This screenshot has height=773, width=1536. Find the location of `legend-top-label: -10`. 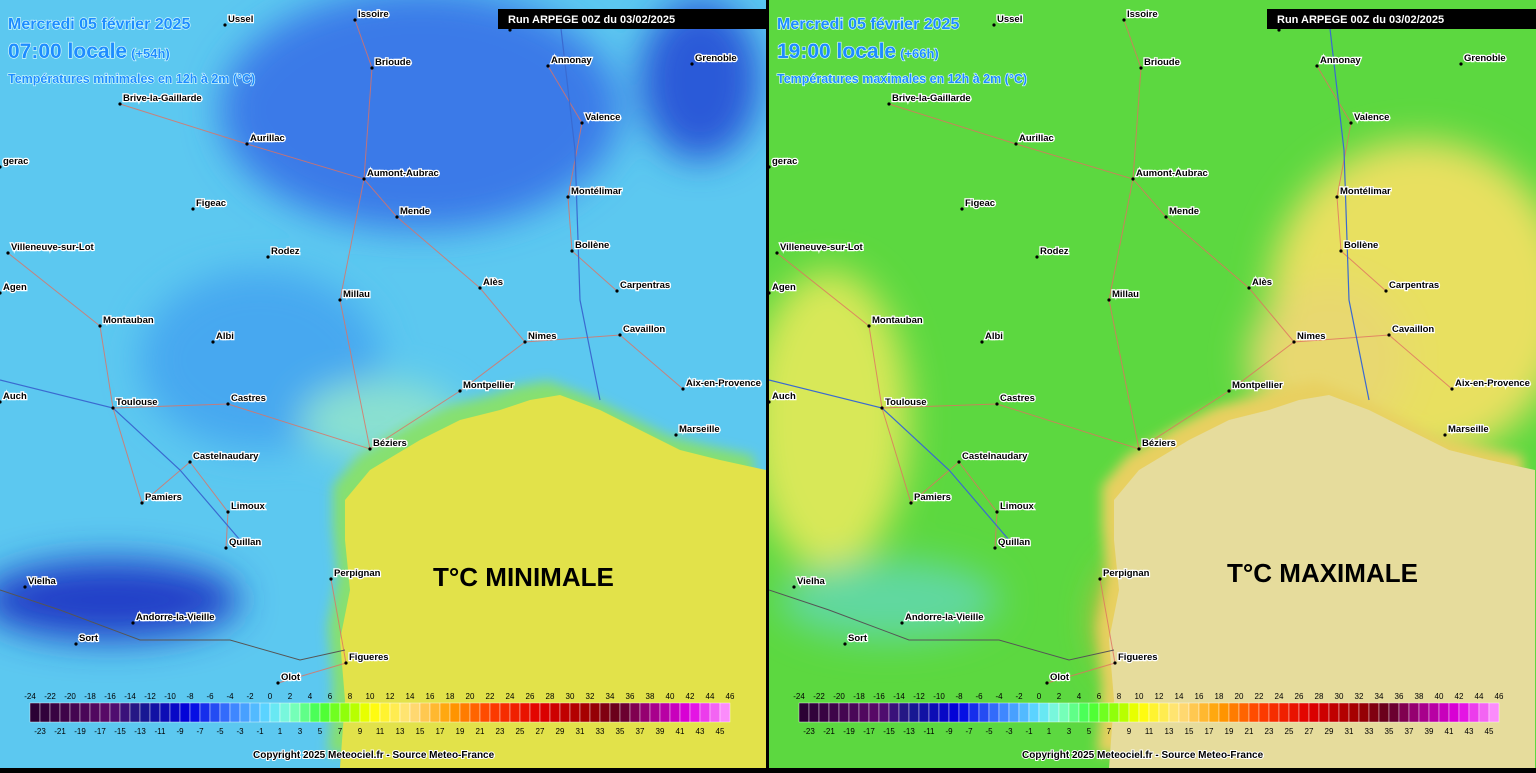

legend-top-label: -10 is located at coordinates (170, 696).